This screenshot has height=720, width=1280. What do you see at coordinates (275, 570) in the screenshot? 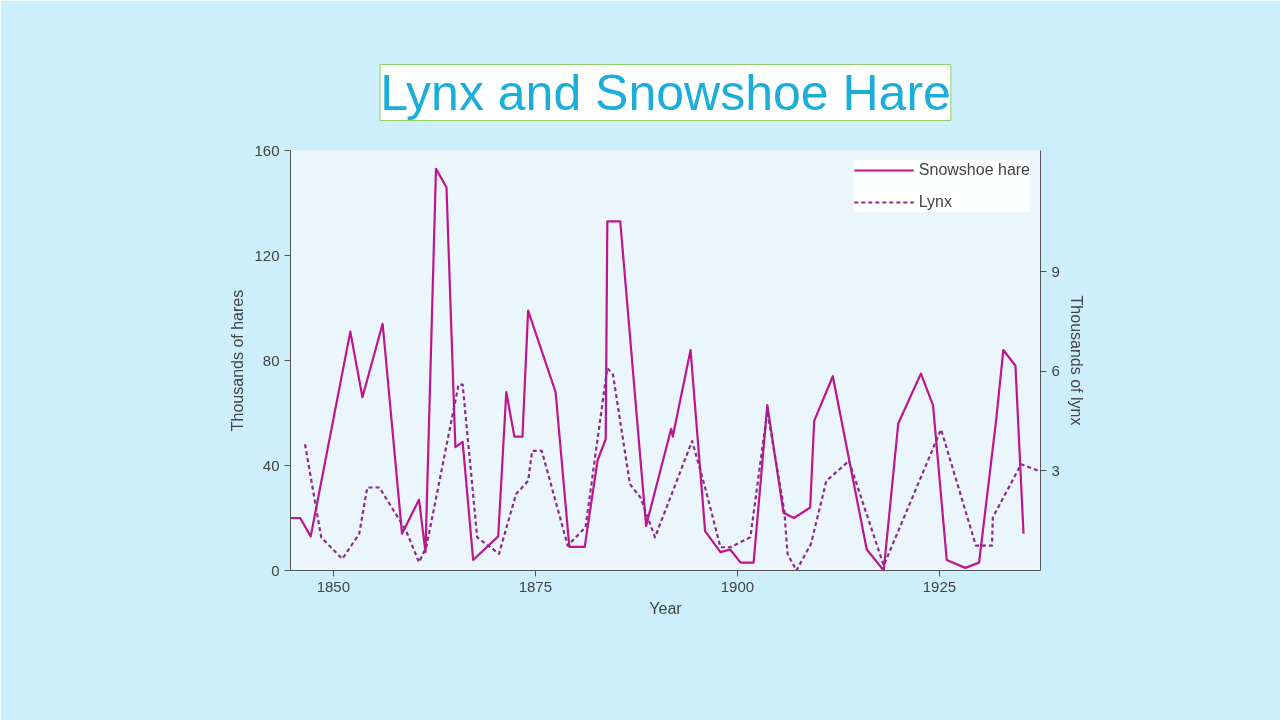
I see `y-tick-label: 0` at bounding box center [275, 570].